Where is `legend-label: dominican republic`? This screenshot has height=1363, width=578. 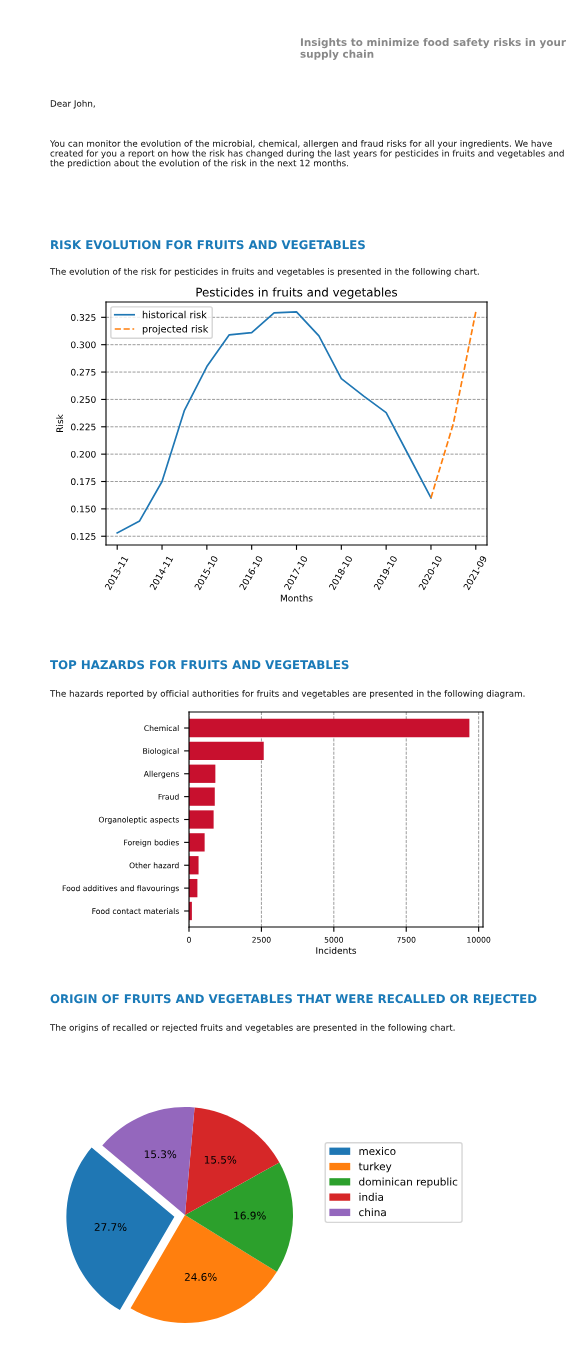
legend-label: dominican republic is located at coordinates (408, 1182).